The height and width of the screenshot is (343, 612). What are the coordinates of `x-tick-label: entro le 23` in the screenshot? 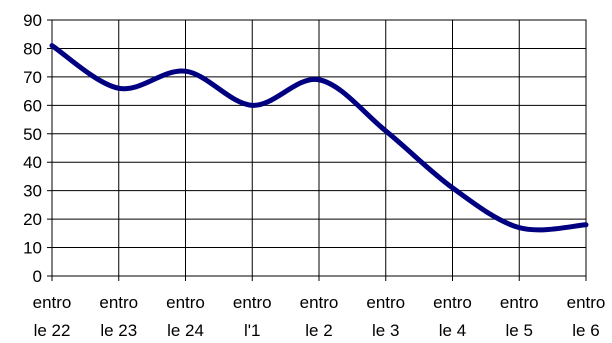 It's located at (118, 316).